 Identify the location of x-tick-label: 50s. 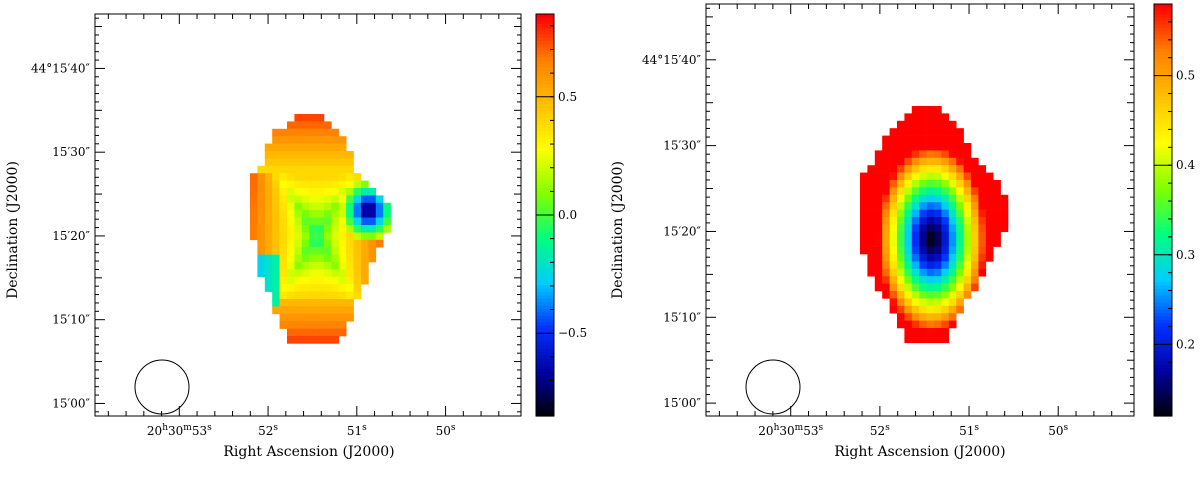
(446, 430).